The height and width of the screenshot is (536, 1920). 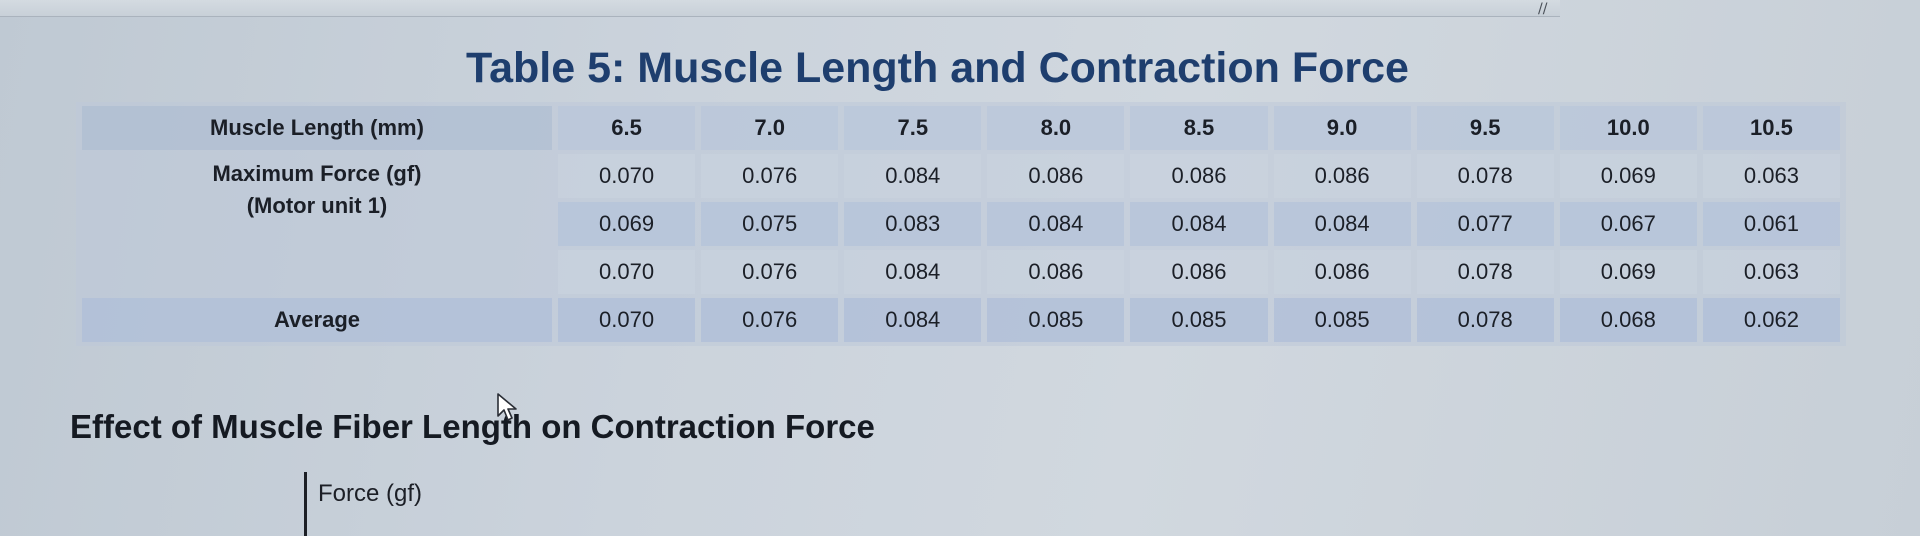 What do you see at coordinates (1771, 320) in the screenshot?
I see `average-cell: 0.062` at bounding box center [1771, 320].